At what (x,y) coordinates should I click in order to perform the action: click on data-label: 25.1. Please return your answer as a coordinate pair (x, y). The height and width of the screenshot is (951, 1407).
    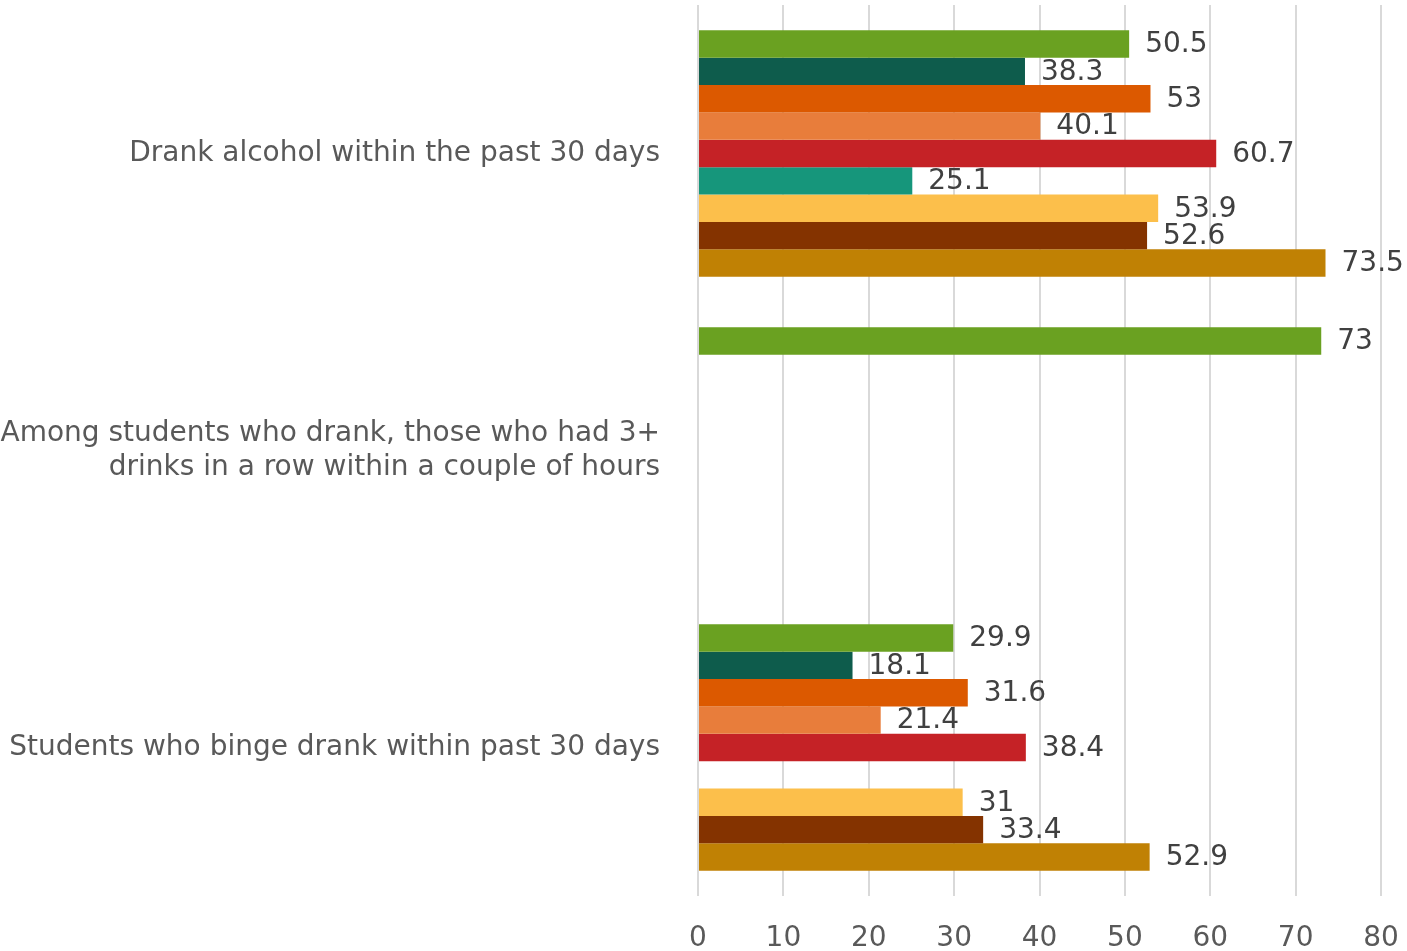
    Looking at the image, I should click on (959, 180).